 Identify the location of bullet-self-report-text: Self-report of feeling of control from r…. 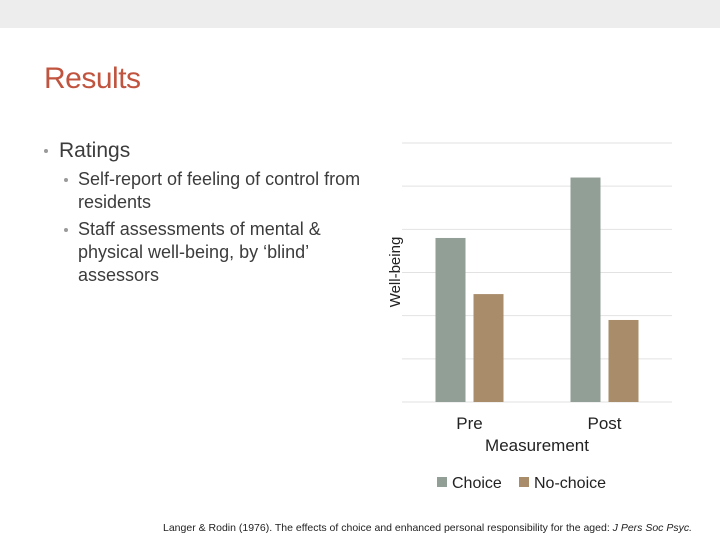
(219, 190).